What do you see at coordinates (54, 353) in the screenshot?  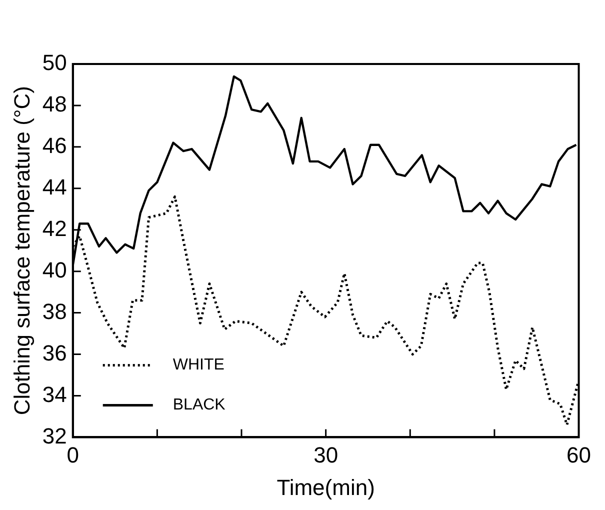 I see `y-tick-label: 36` at bounding box center [54, 353].